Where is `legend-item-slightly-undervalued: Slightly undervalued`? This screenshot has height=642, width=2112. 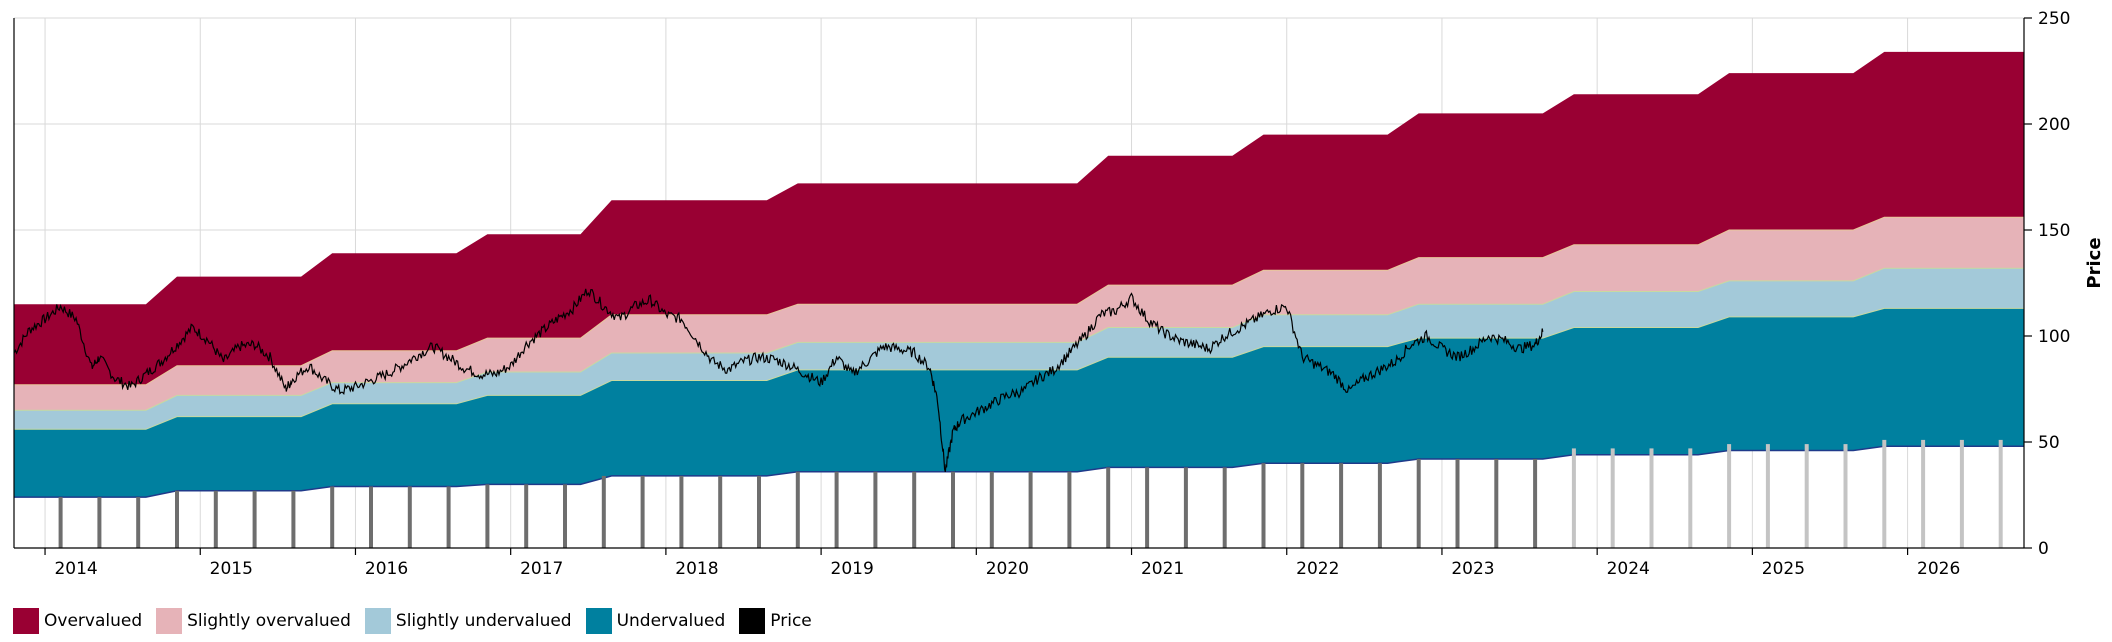 legend-item-slightly-undervalued: Slightly undervalued is located at coordinates (468, 621).